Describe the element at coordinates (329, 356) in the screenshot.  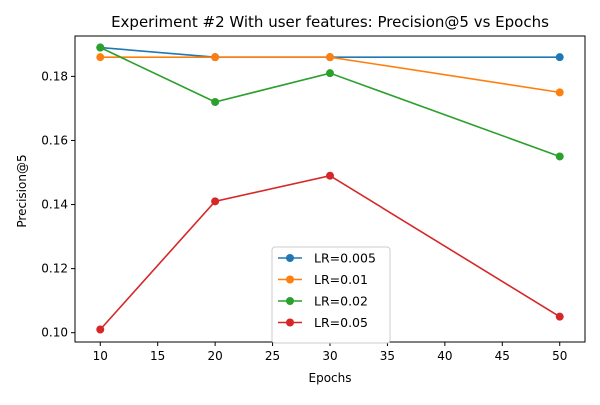
I see `x-tick-label: 30` at that location.